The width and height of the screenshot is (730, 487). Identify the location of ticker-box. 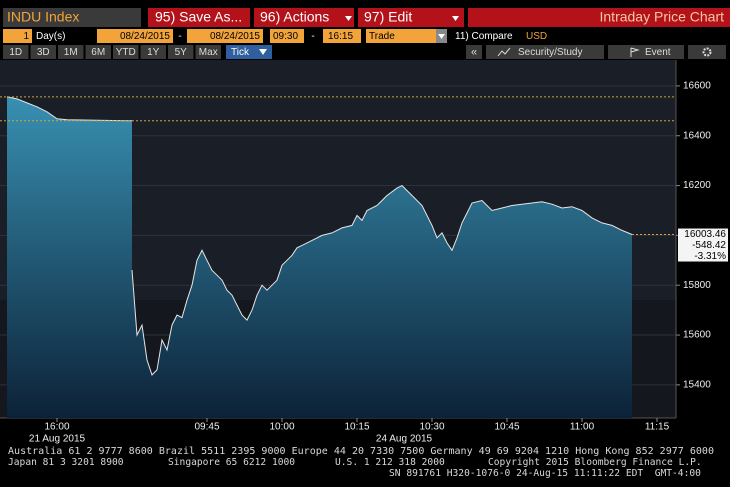
(72, 17).